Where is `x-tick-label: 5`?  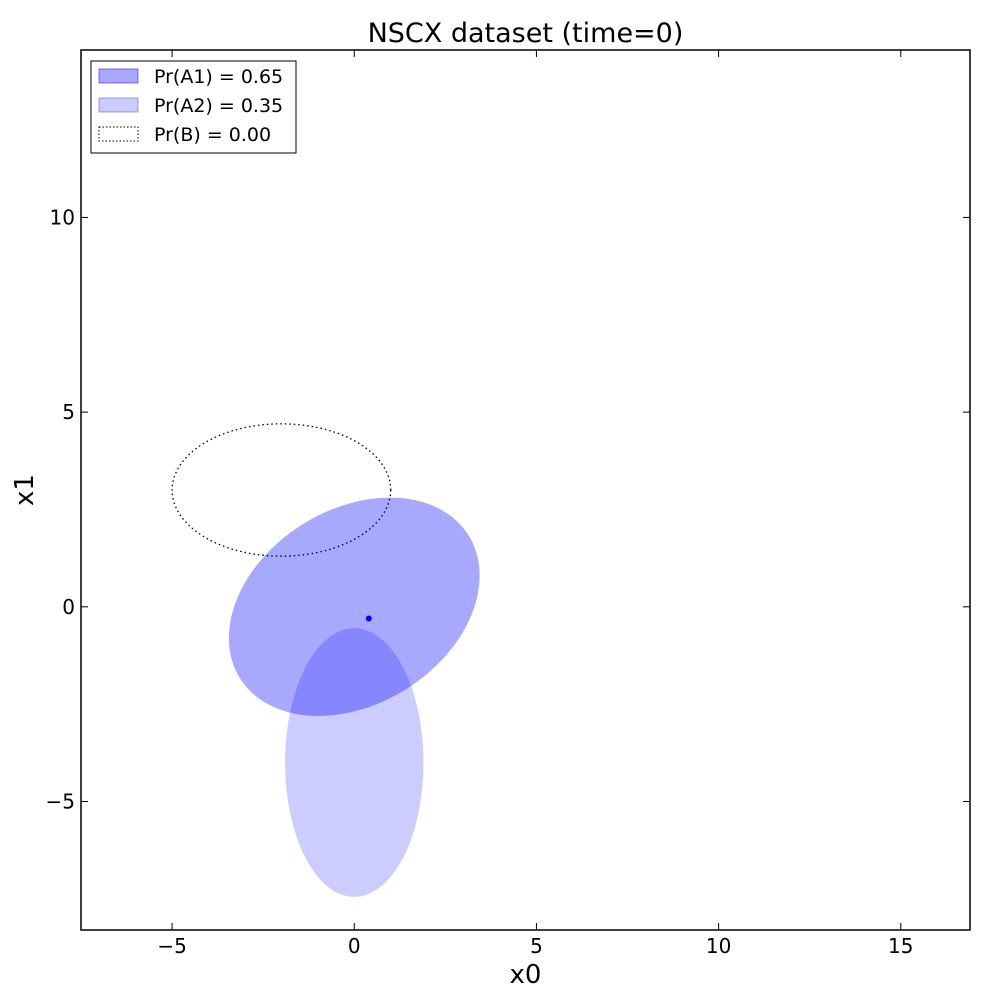
x-tick-label: 5 is located at coordinates (536, 946).